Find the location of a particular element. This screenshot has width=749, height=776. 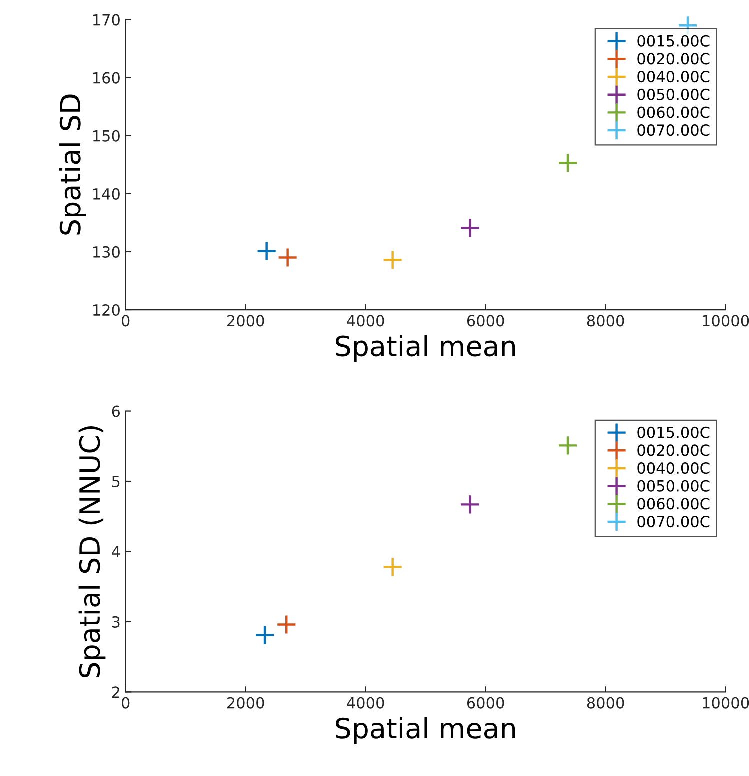

y-tick-label: 2 is located at coordinates (116, 692).